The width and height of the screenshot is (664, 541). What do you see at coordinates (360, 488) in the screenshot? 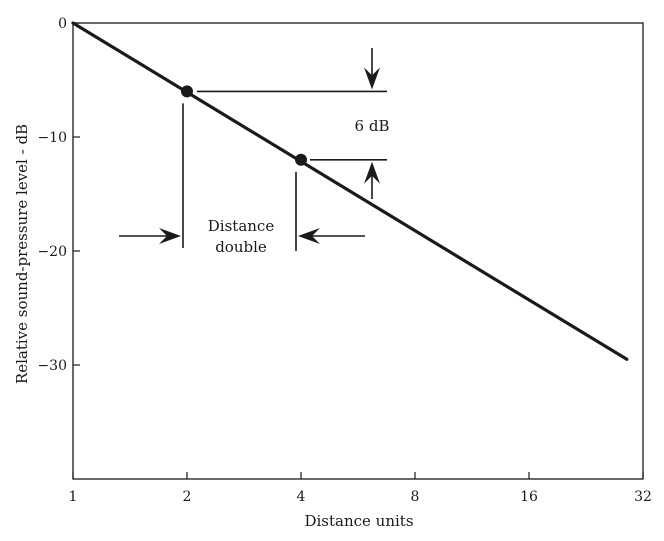
I see `x-axis-ticks: 1 2 4 8 16 32` at bounding box center [360, 488].